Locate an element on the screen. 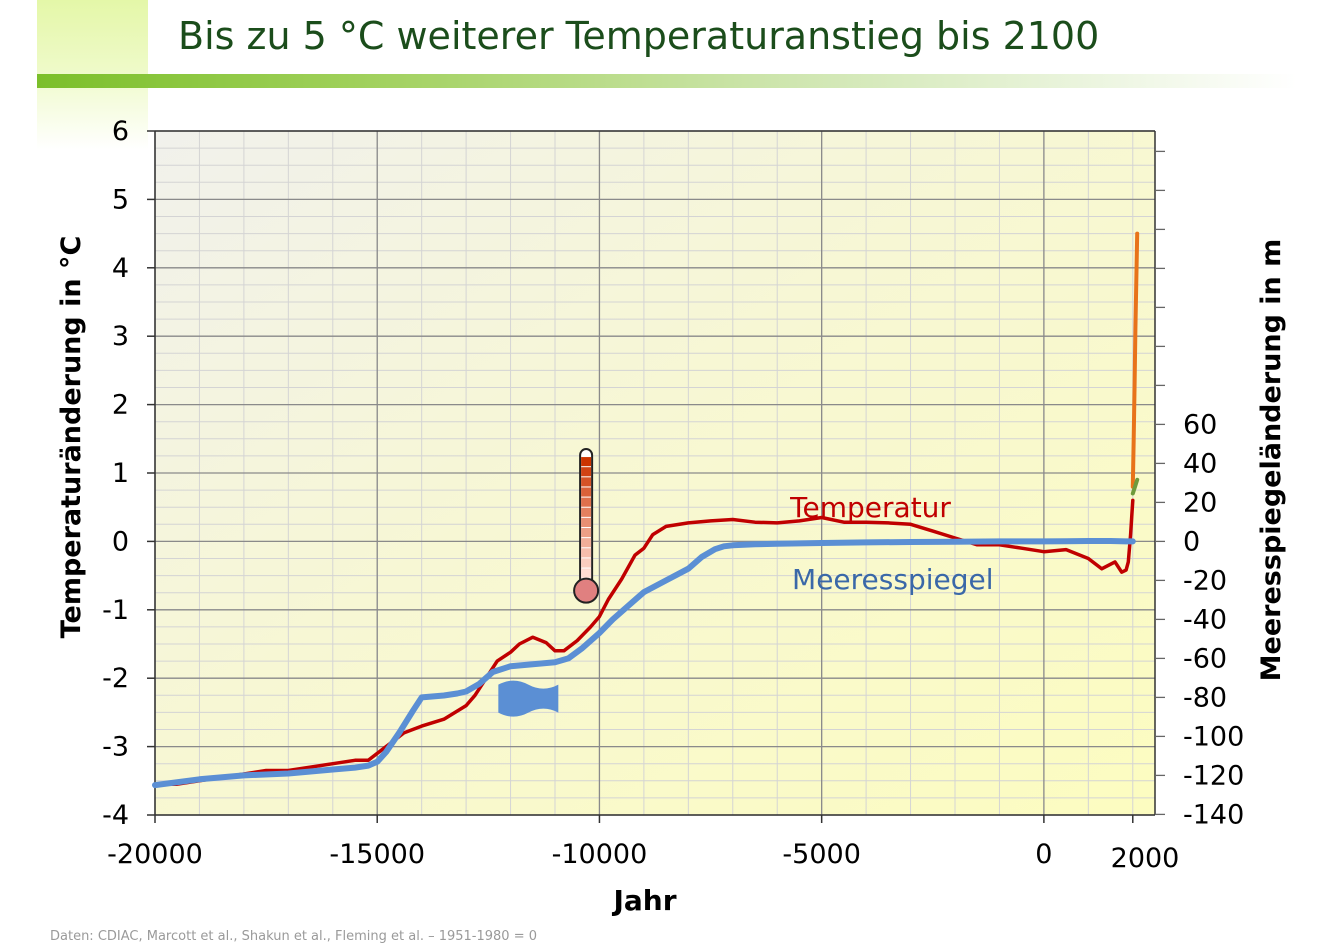 This screenshot has width=1340, height=950. thermometer-icon is located at coordinates (586, 526).